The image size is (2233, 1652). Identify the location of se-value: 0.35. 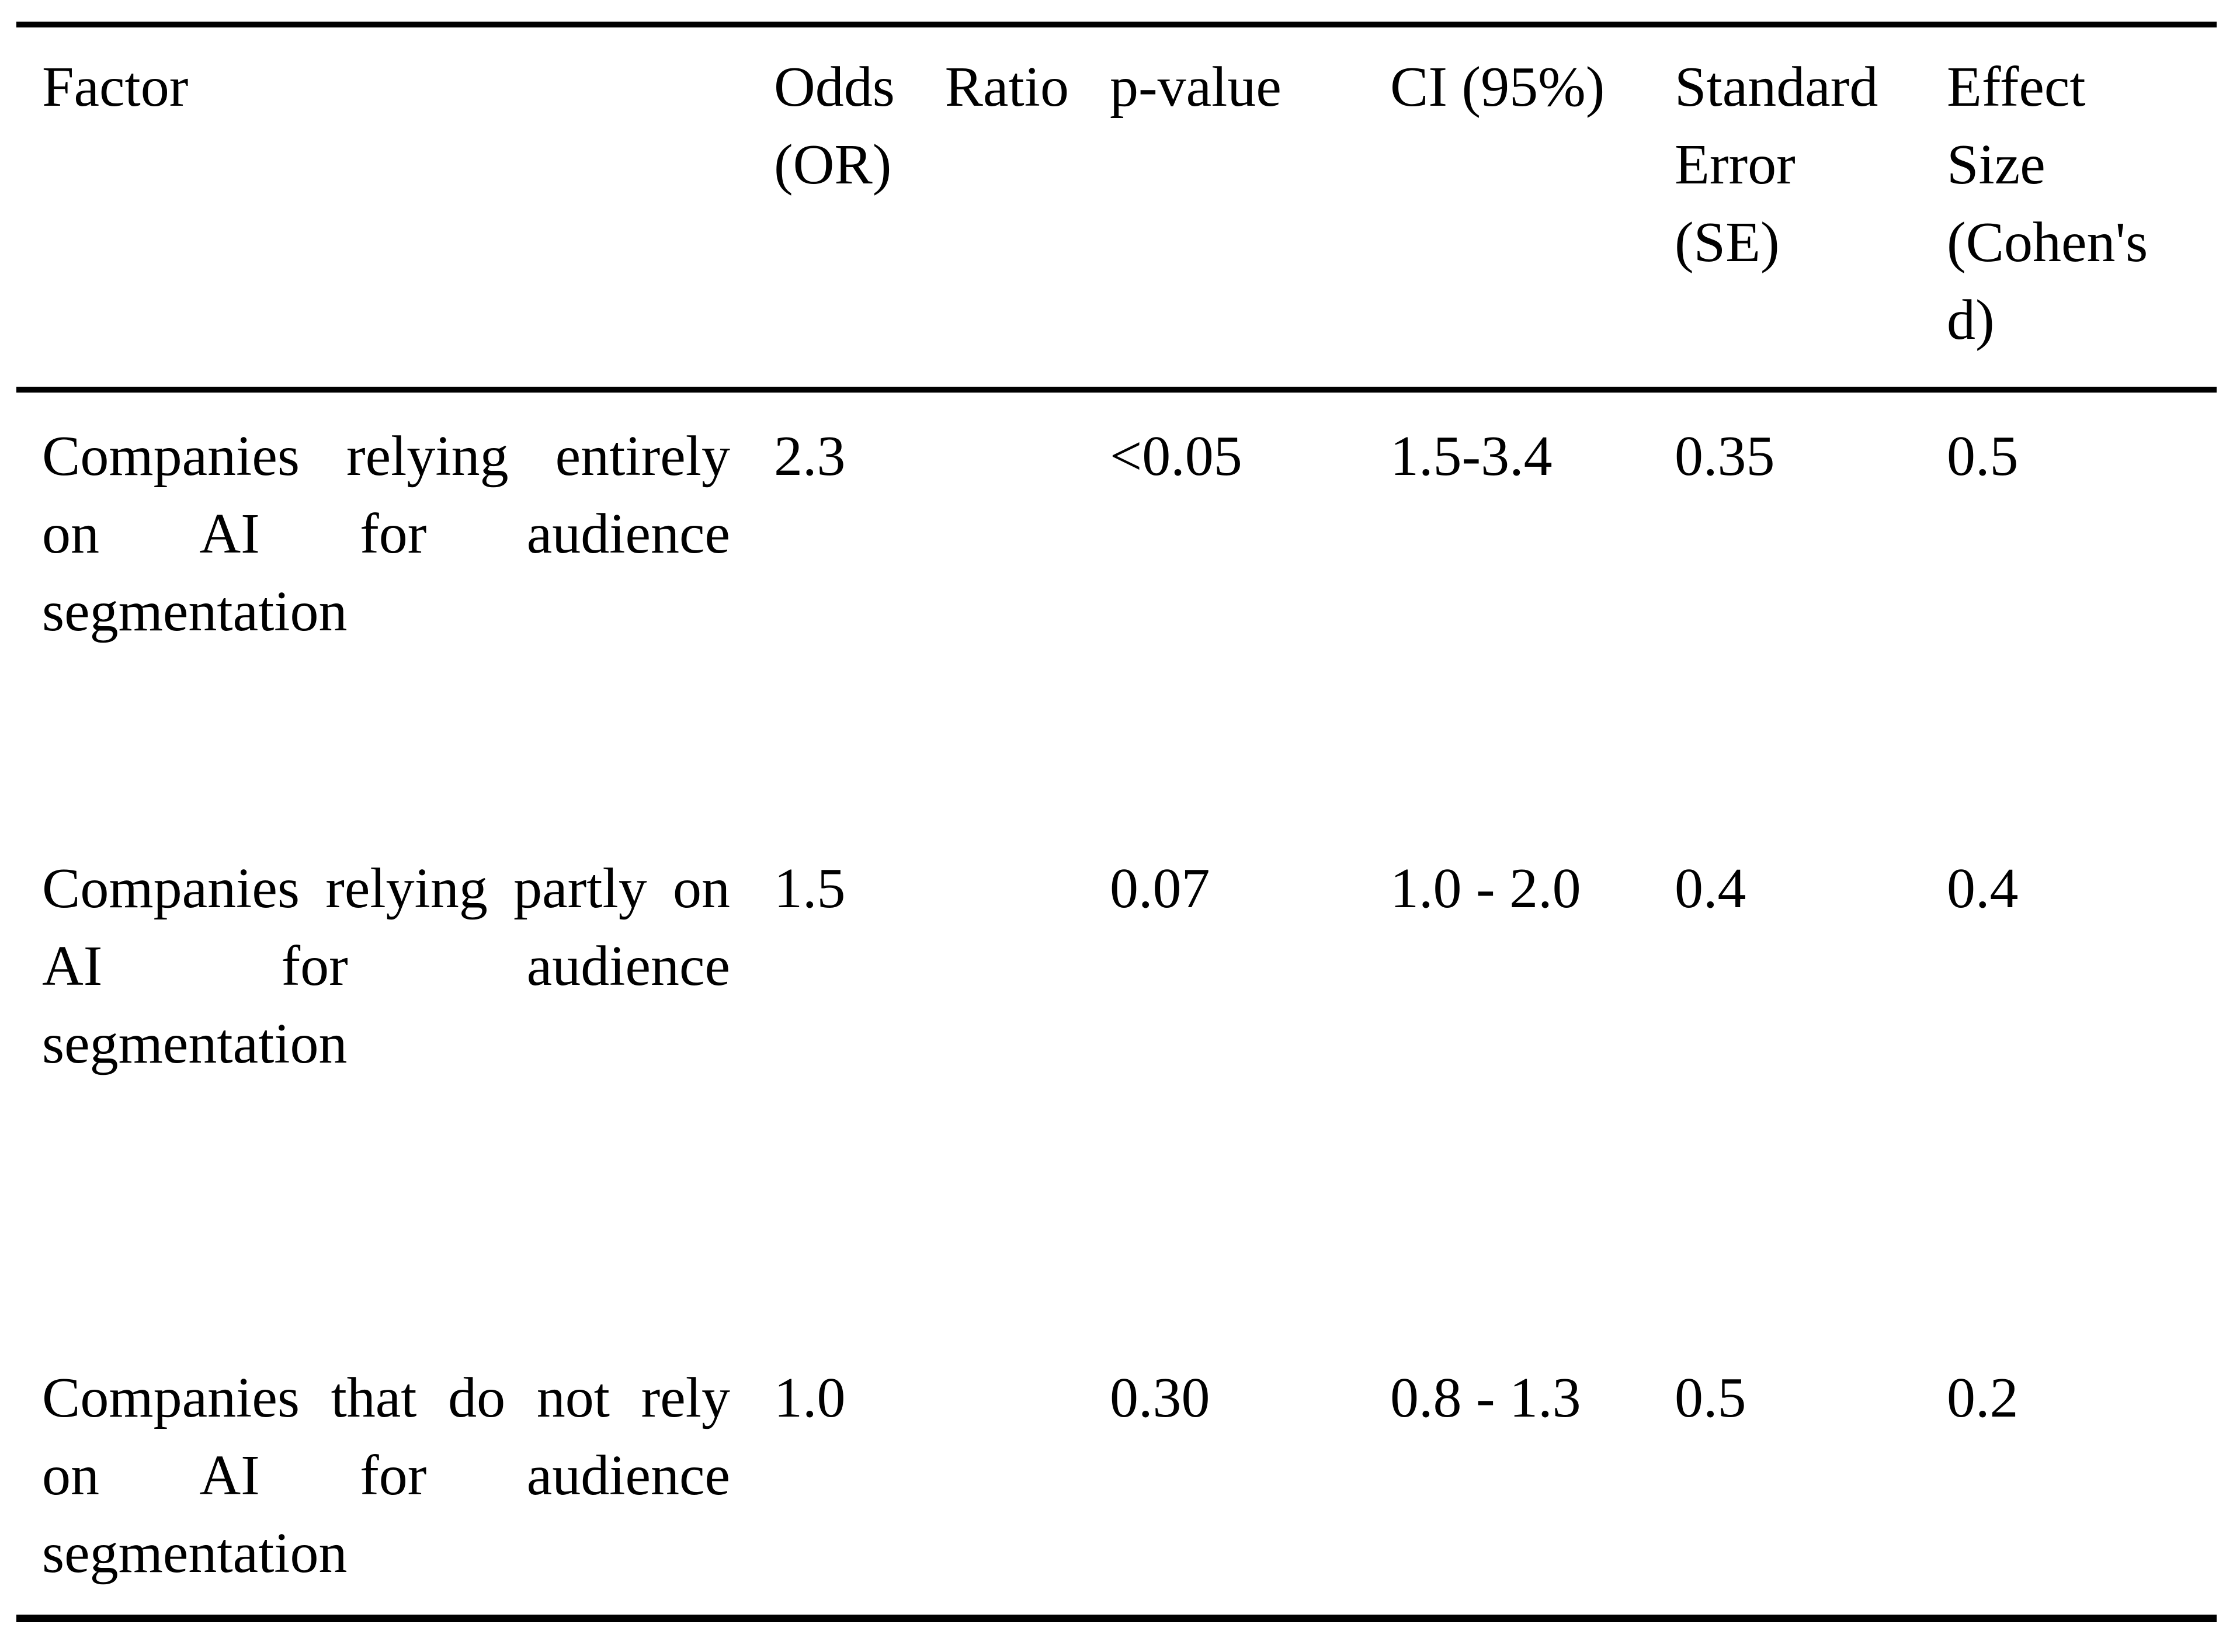
(1725, 456).